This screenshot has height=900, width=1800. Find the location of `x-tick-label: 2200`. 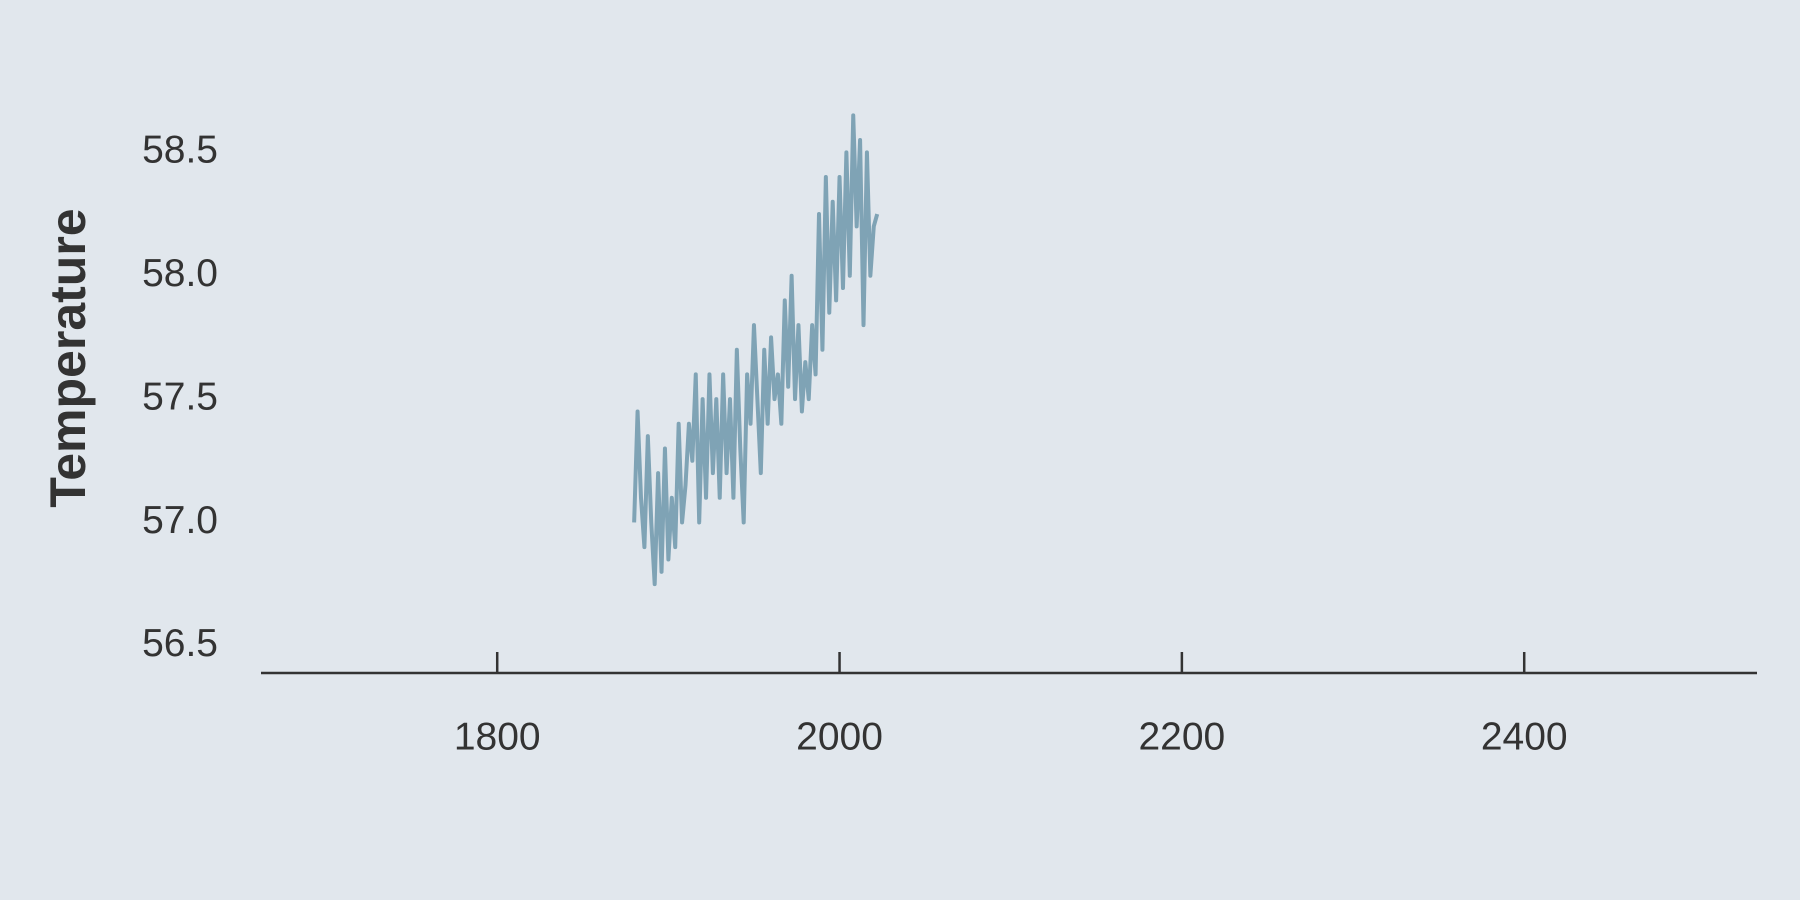

x-tick-label: 2200 is located at coordinates (1181, 736).